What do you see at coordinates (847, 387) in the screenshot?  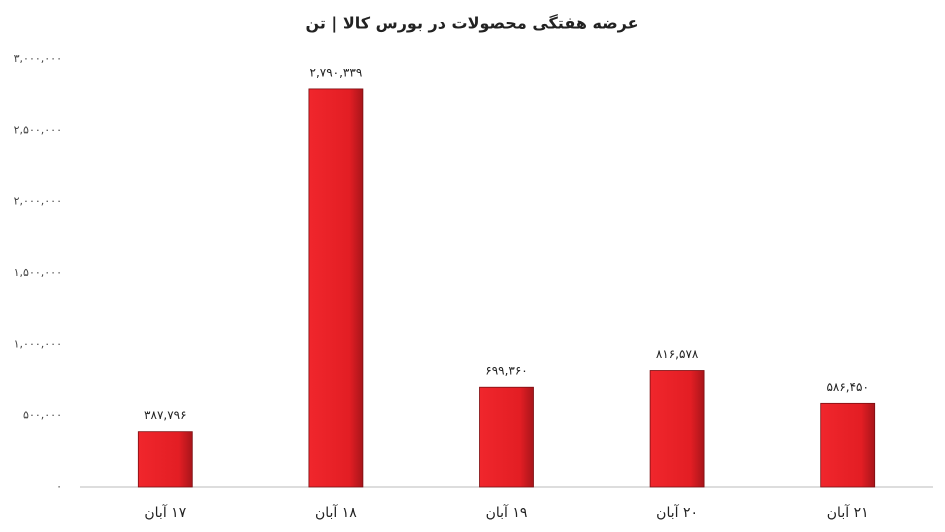 I see `value-label: ۵۸۶,۴۵۰` at bounding box center [847, 387].